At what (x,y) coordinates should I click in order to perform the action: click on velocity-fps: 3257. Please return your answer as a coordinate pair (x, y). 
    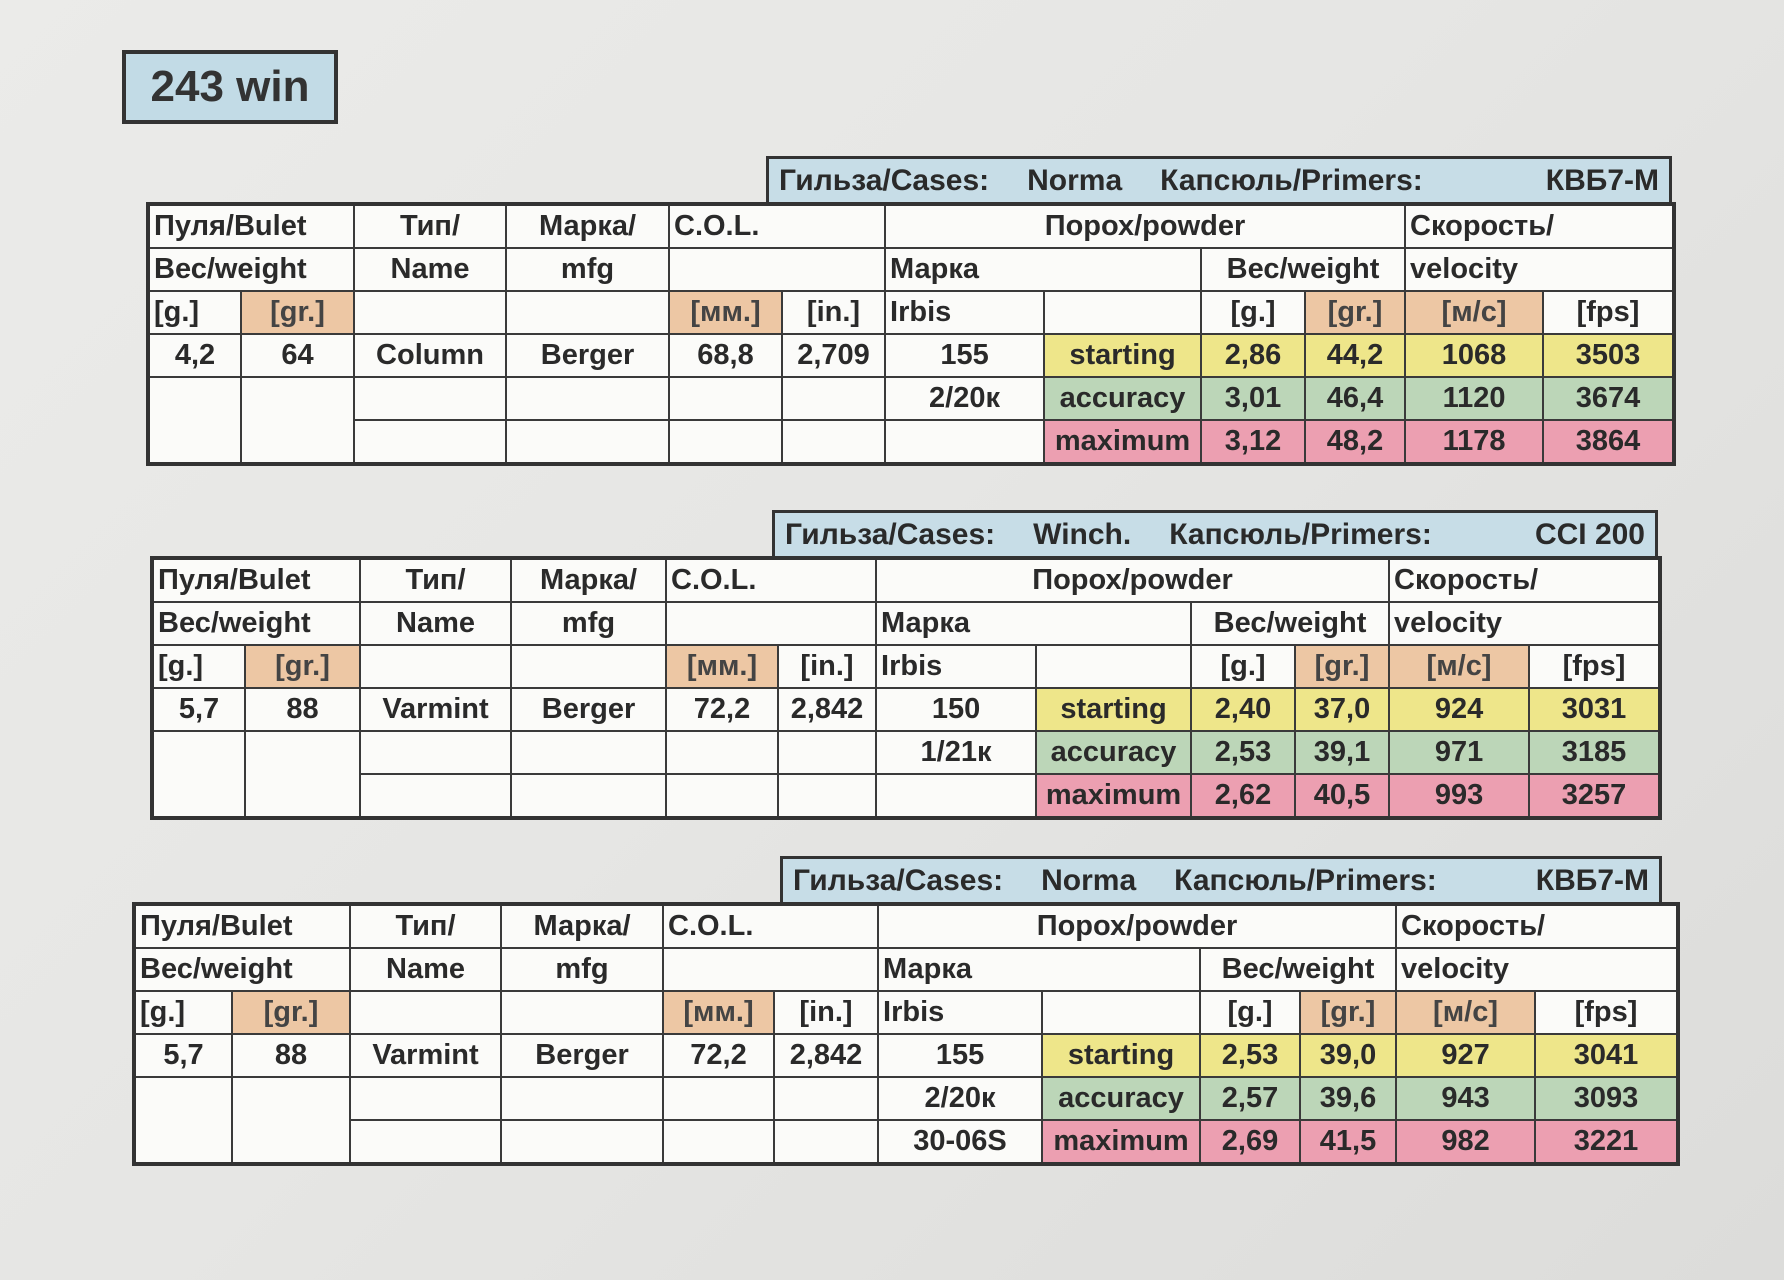
    Looking at the image, I should click on (1595, 796).